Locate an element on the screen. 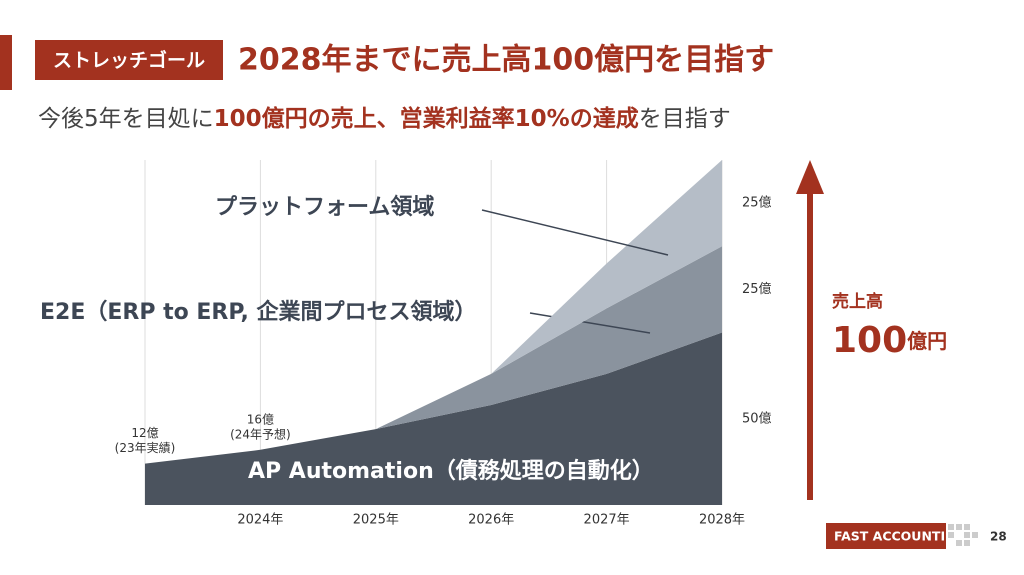  subtitle-part: 100億円の売上、営業利益率10%の達成 is located at coordinates (426, 118).